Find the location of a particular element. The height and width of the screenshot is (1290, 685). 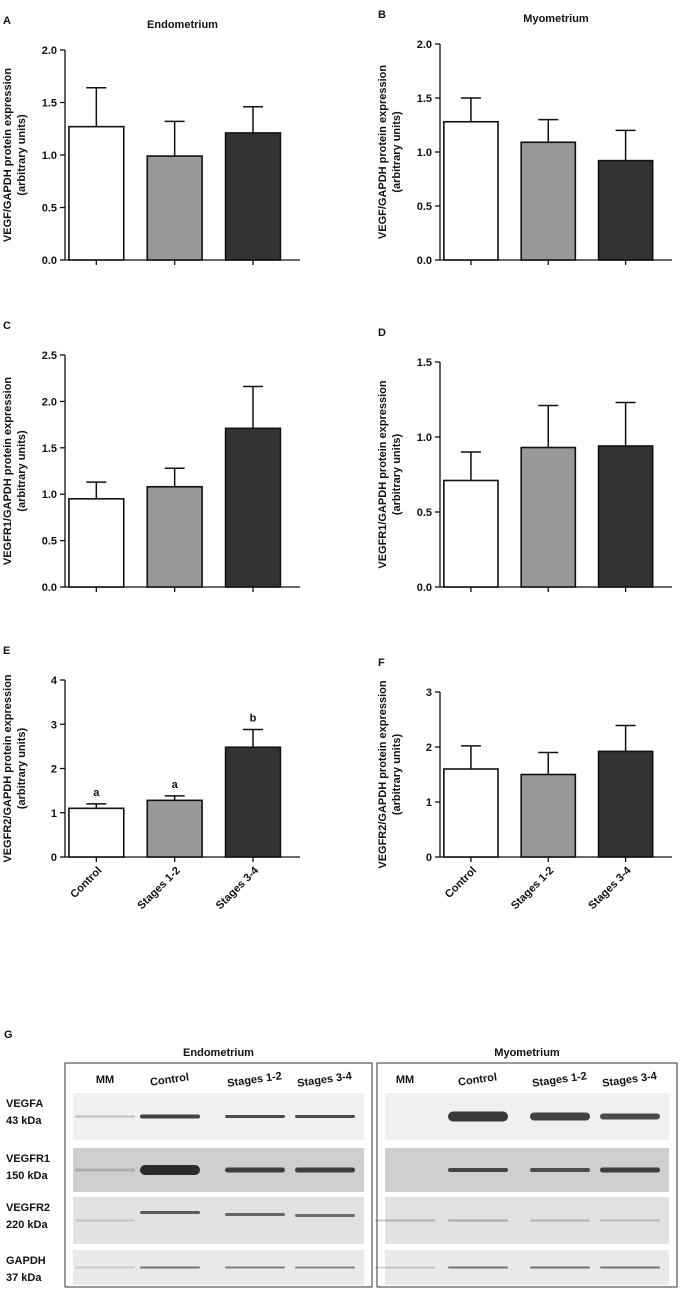

panel-letter: C is located at coordinates (7, 326).